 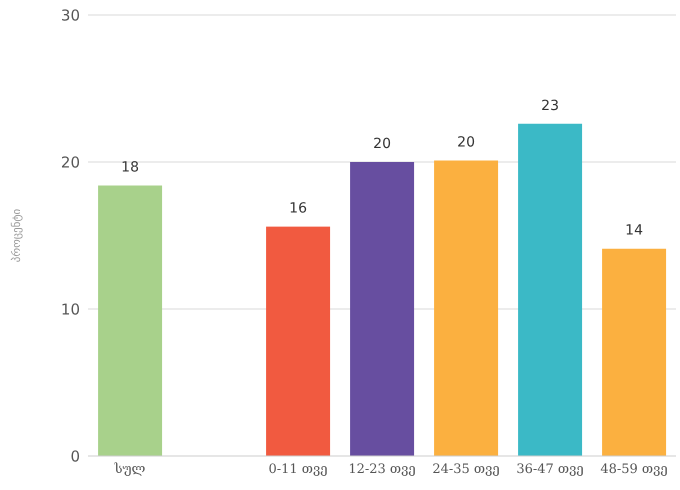 What do you see at coordinates (16, 235) in the screenshot?
I see `y-axis-title: პროცენტი` at bounding box center [16, 235].